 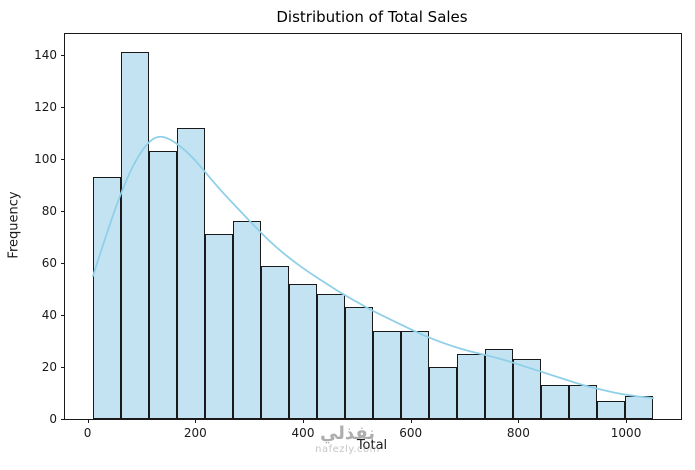 What do you see at coordinates (411, 433) in the screenshot?
I see `x-tick-label: 600` at bounding box center [411, 433].